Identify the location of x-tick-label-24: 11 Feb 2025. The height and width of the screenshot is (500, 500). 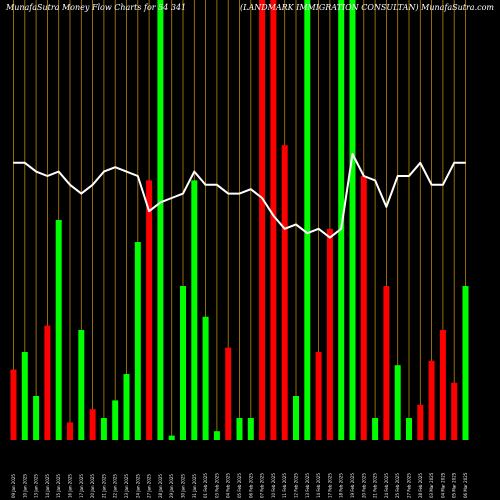
(284, 485).